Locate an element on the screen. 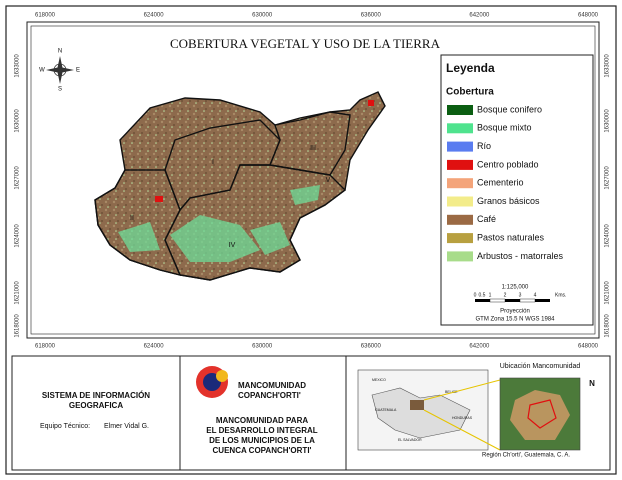 The width and height of the screenshot is (622, 480). inset-country: HONDURAS is located at coordinates (462, 418).